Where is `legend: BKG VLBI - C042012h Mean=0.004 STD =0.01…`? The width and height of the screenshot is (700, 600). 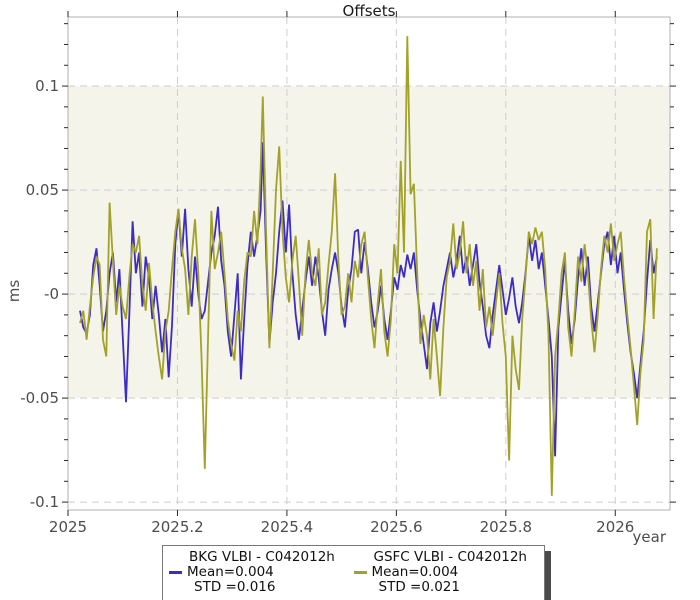
legend: BKG VLBI - C042012h Mean=0.004 STD =0.01… is located at coordinates (353, 572).